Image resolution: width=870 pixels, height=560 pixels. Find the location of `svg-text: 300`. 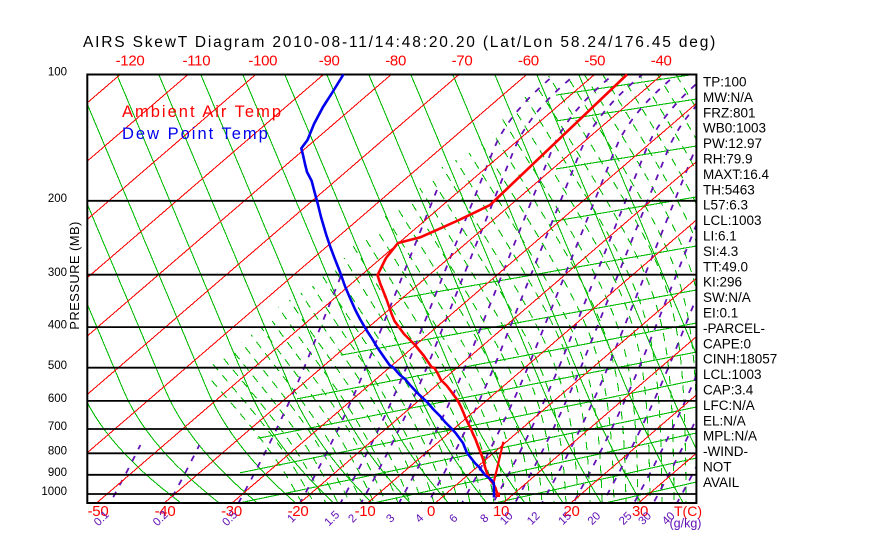

svg-text: 300 is located at coordinates (57, 273).